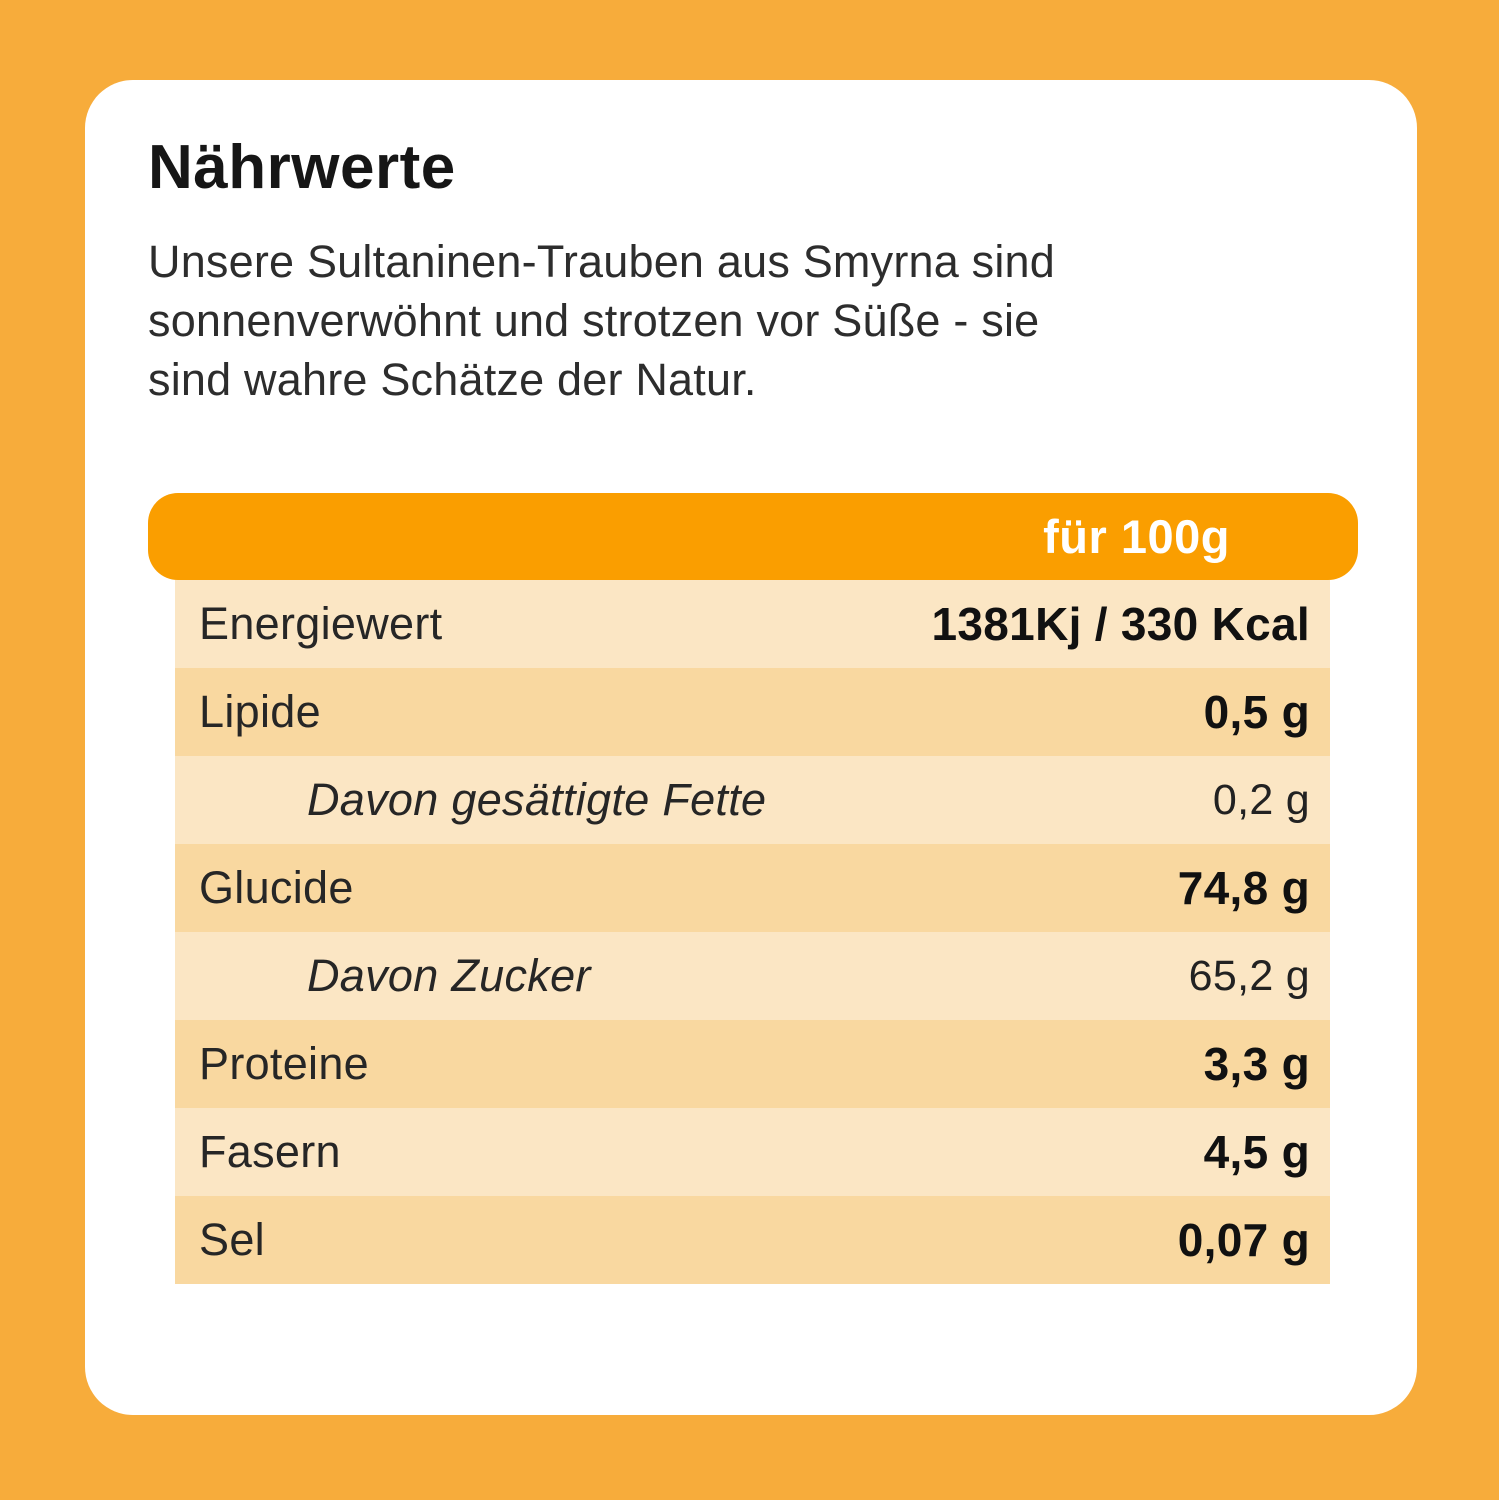 This screenshot has width=1499, height=1500. Describe the element at coordinates (1261, 799) in the screenshot. I see `nutrient-value: 0,2 g` at that location.